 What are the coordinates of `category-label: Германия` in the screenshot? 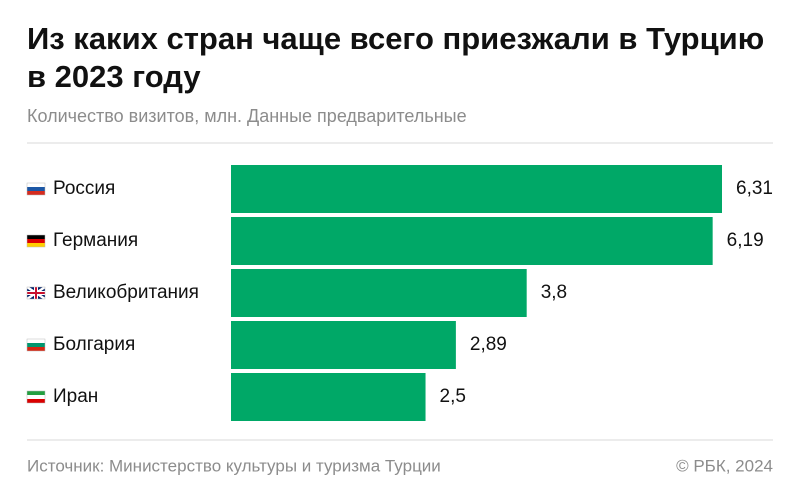 It's located at (95, 240).